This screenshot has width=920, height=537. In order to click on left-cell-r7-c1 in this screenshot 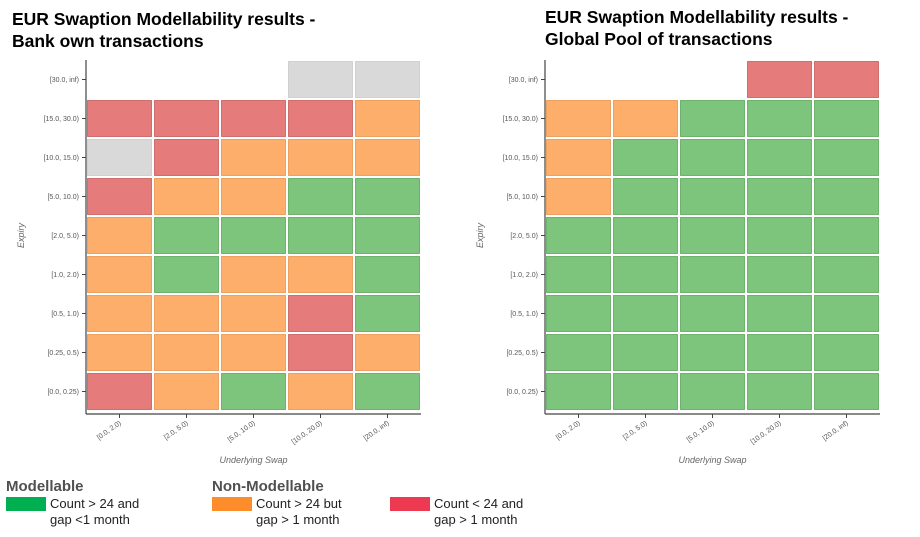, I will do `click(186, 352)`.